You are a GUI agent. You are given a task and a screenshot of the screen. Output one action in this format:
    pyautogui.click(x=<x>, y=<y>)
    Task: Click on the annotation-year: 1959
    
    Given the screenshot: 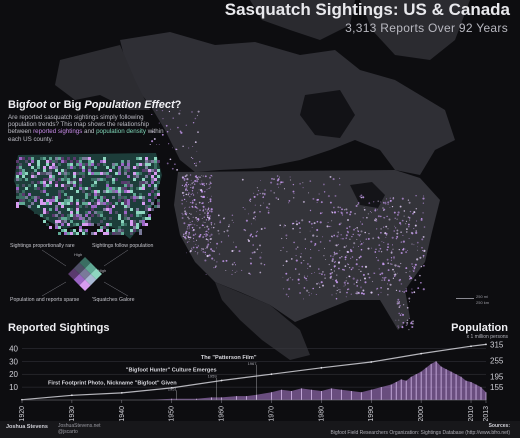 What is the action you would take?
    pyautogui.click(x=213, y=376)
    